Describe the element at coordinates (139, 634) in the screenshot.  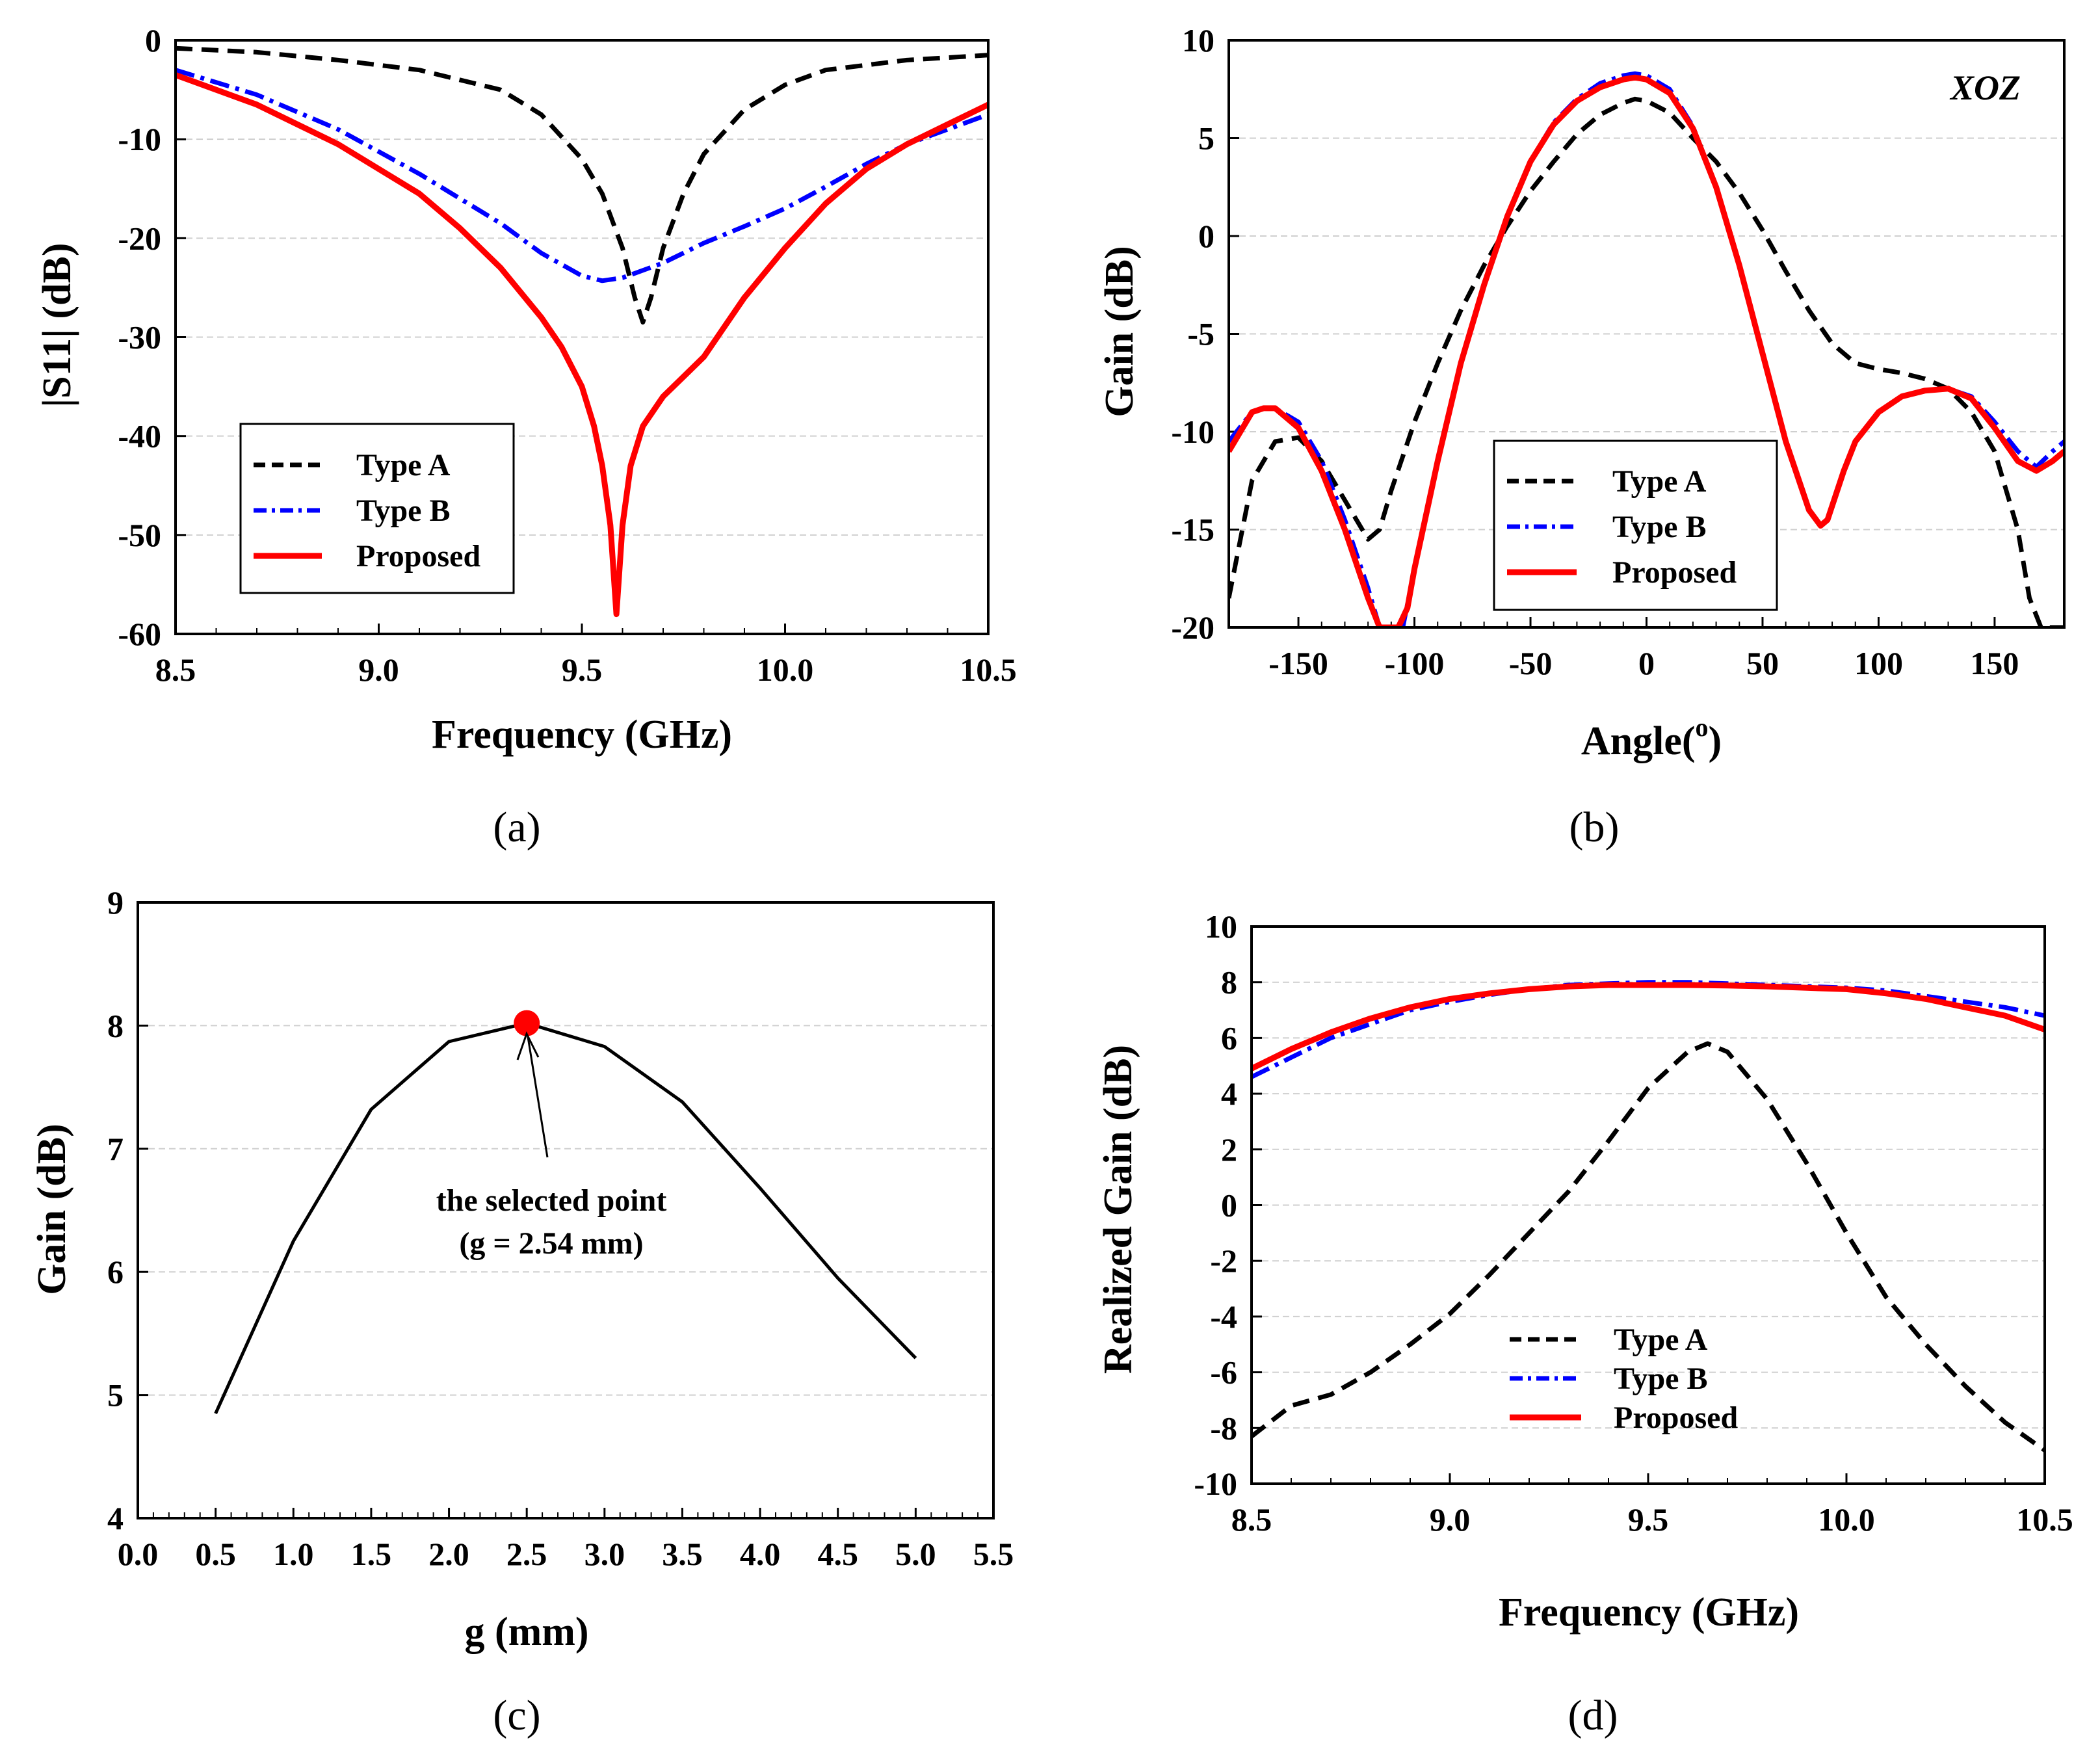
I see `panel-a-y-tick-label-6: -60` at that location.